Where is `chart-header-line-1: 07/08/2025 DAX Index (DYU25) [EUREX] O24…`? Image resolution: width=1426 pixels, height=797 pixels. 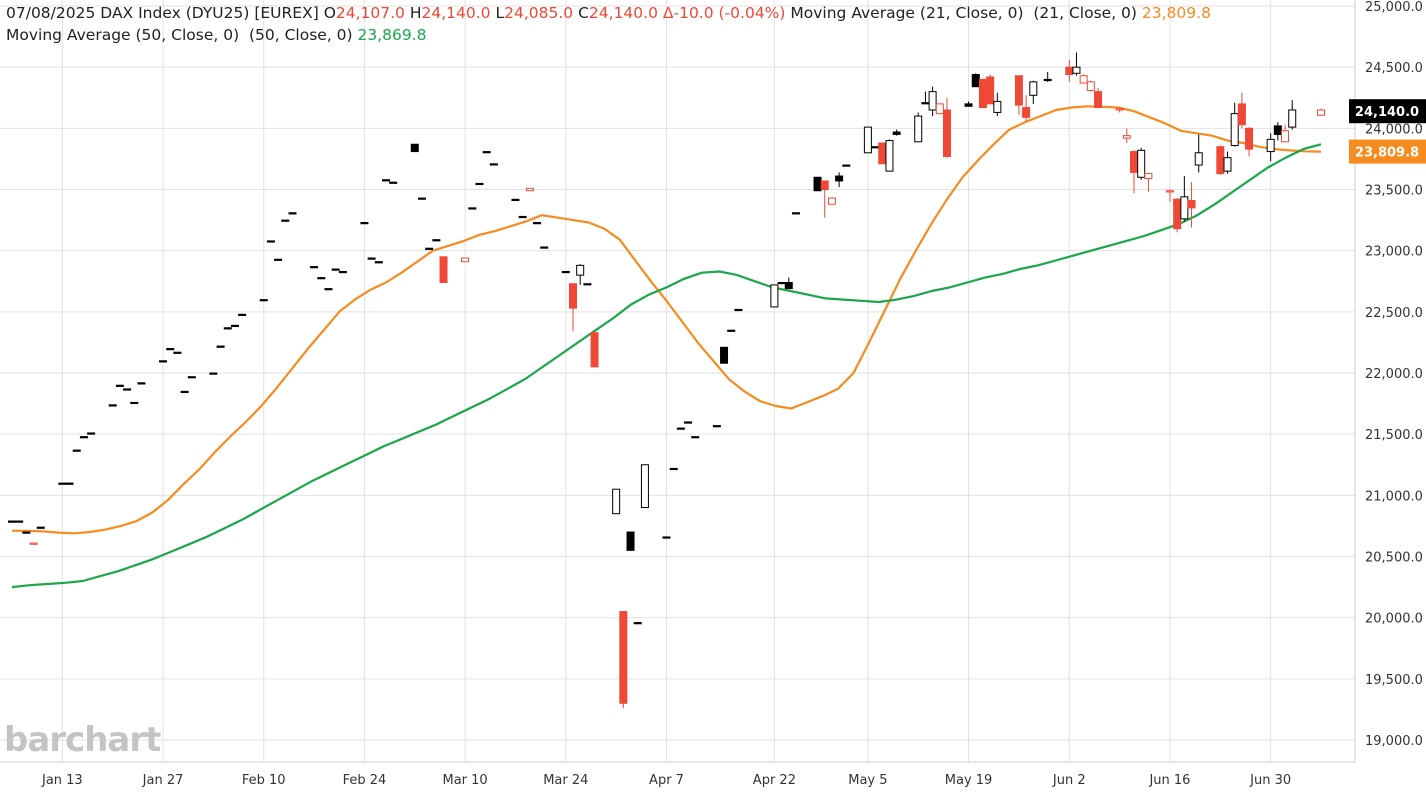
chart-header-line-1: 07/08/2025 DAX Index (DYU25) [EUREX] O24… is located at coordinates (608, 13).